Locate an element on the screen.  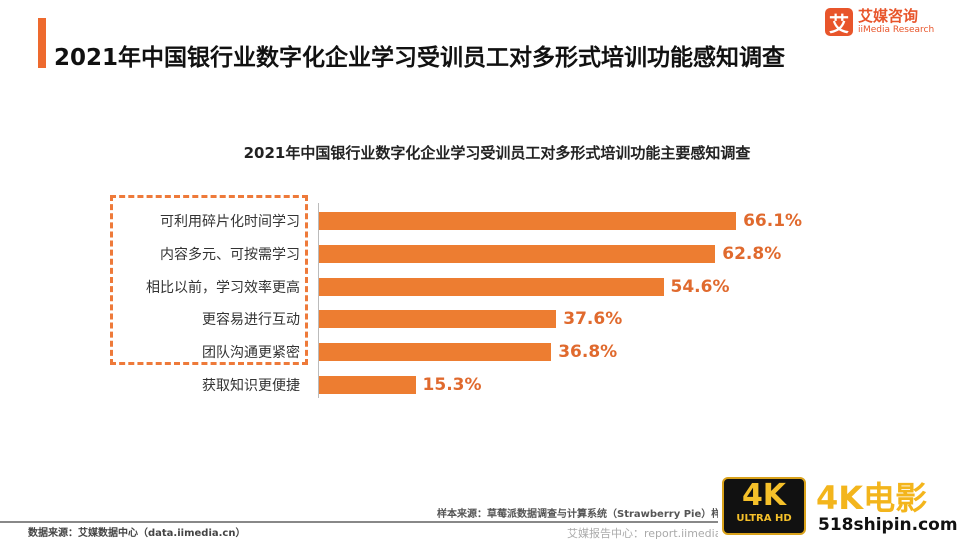
category-label: 相比以前，学习效率更高 is located at coordinates (223, 287).